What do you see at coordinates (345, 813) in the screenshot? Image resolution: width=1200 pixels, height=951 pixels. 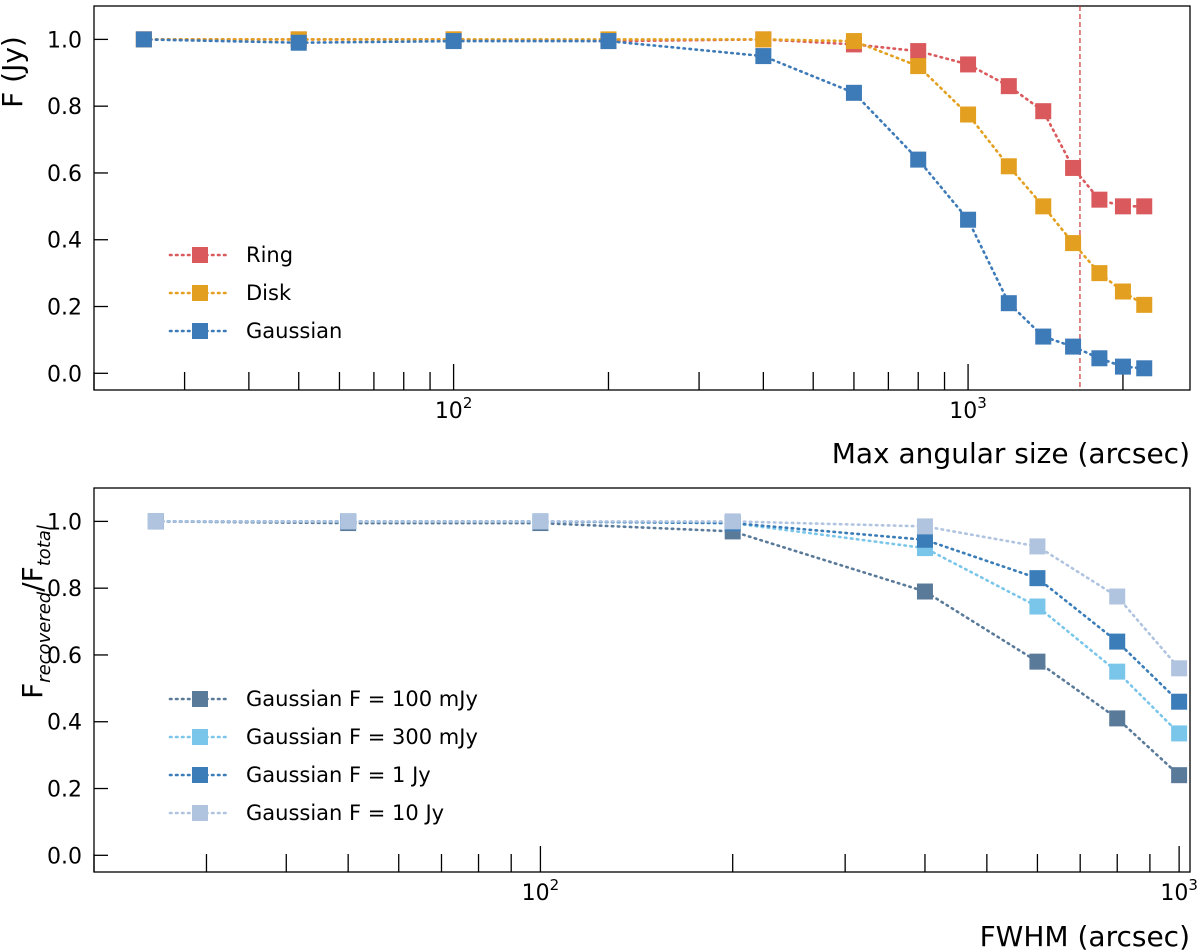 I see `legend-label: Gaussian F = 10 Jy` at bounding box center [345, 813].